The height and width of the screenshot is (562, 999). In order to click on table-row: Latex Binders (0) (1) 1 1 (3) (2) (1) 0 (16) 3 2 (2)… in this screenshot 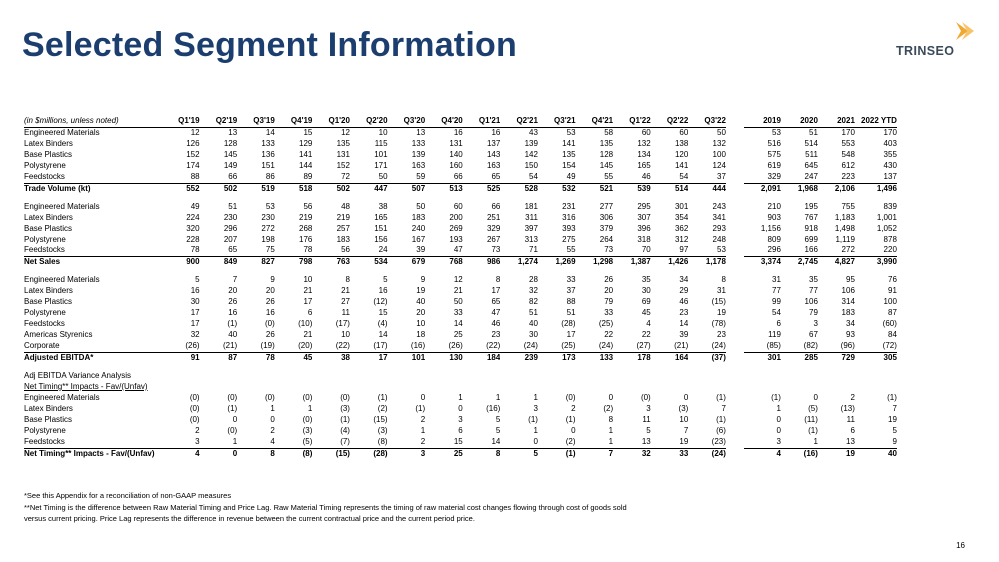, I will do `click(460, 409)`.